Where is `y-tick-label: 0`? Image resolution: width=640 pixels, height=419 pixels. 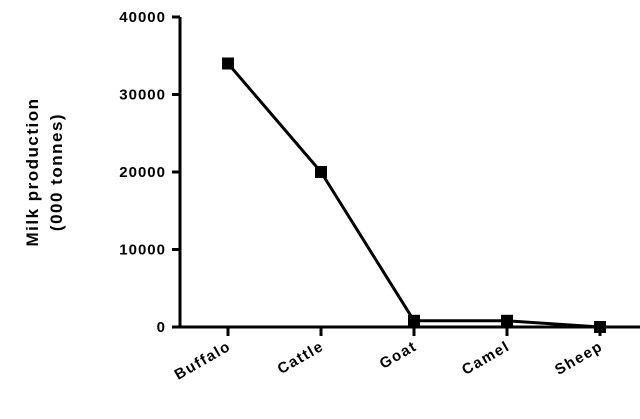 y-tick-label: 0 is located at coordinates (161, 327).